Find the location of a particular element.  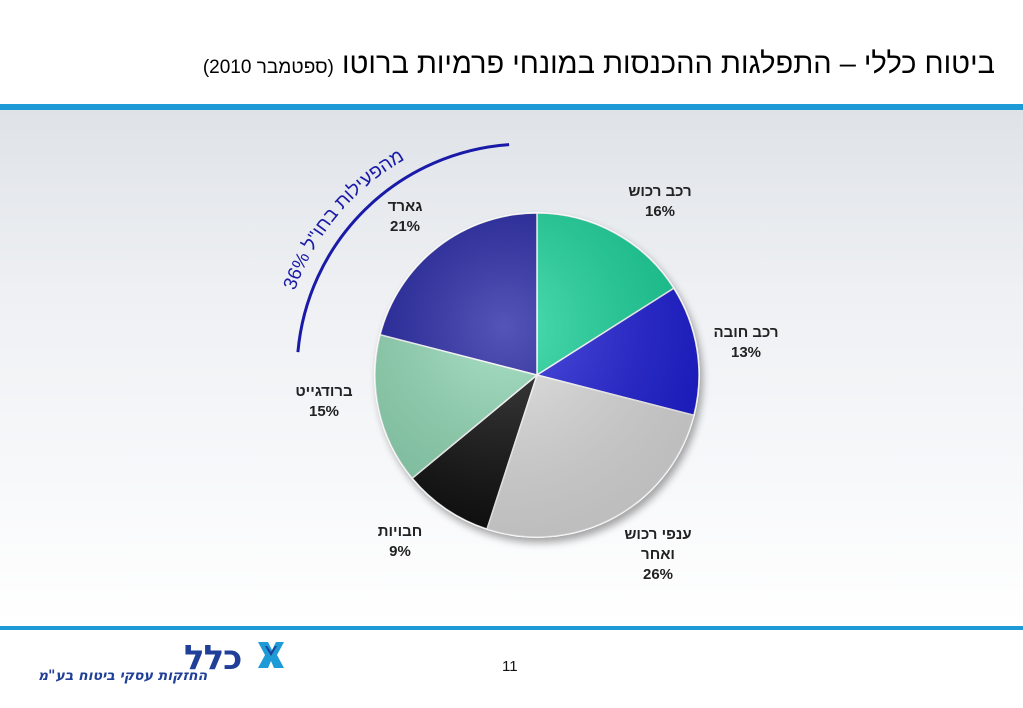

annotation-text: 36% מהפעילות בחו"ל is located at coordinates (344, 219).